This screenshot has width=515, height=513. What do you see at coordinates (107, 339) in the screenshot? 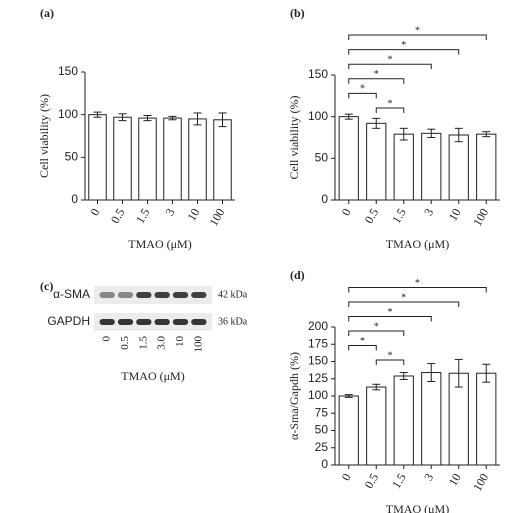
I see `lane-label: 0` at bounding box center [107, 339].